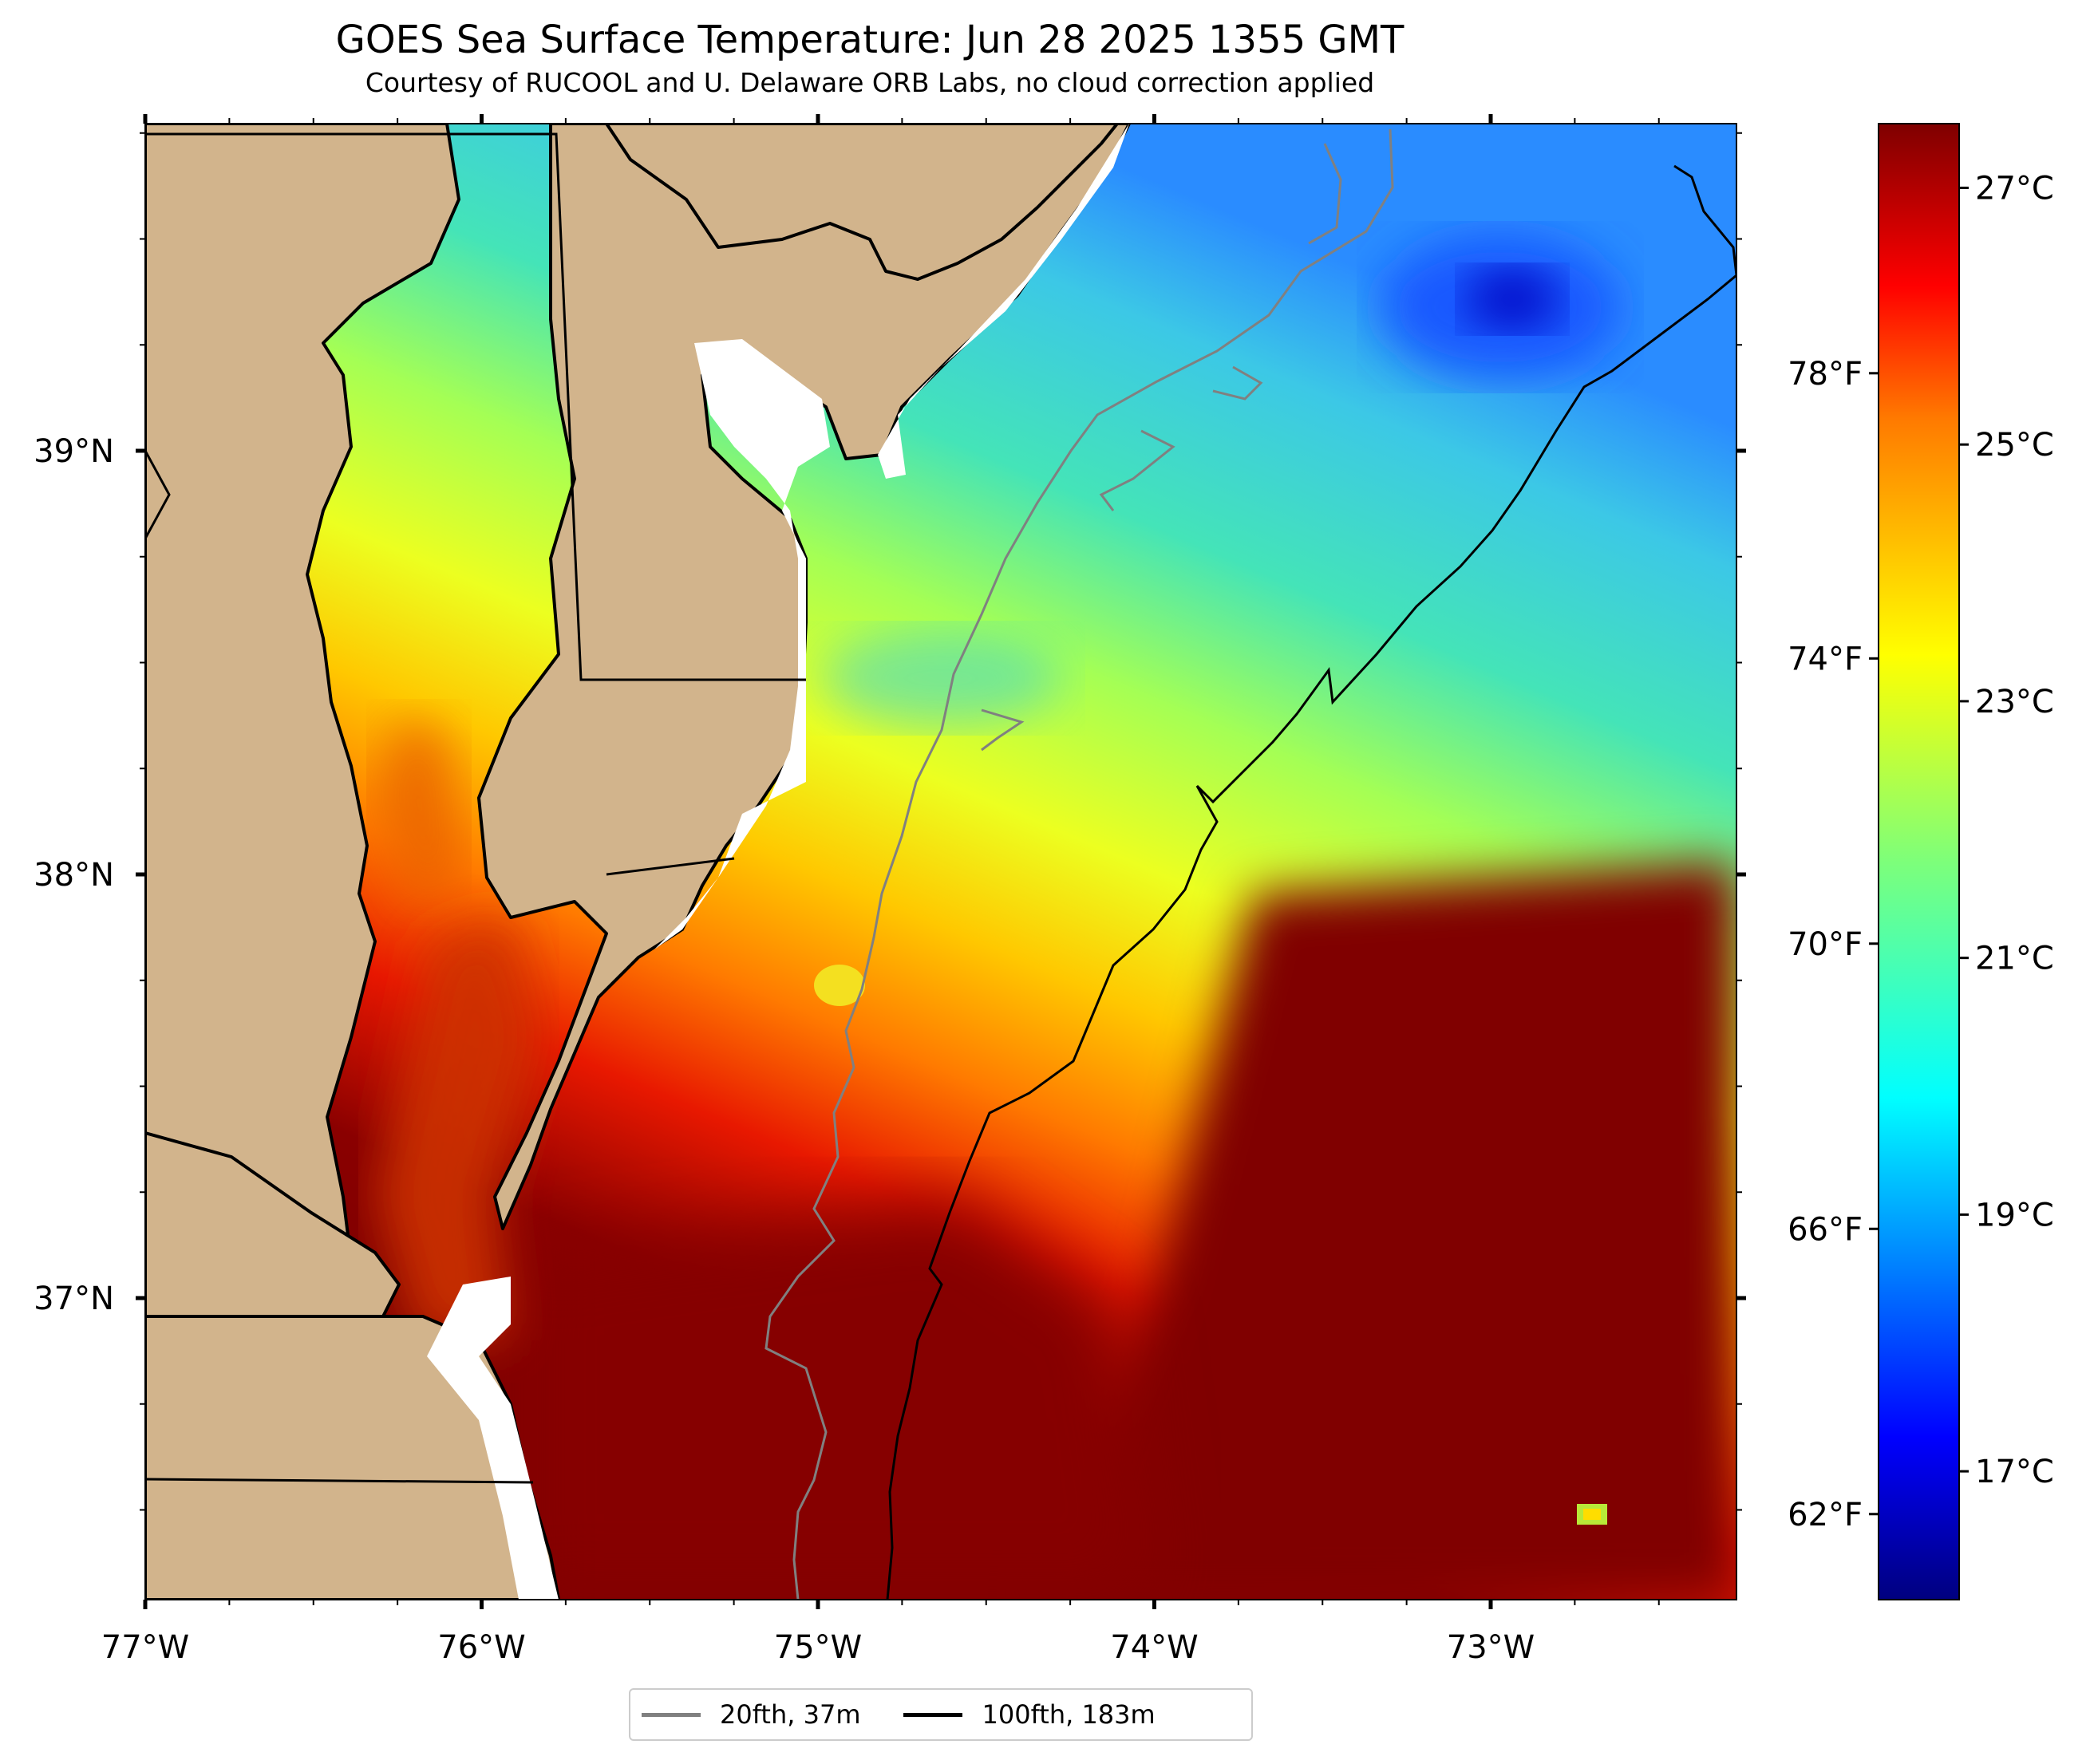 This screenshot has width=2090, height=1764. I want to click on x-tick-label: 73°W, so click(1491, 1647).